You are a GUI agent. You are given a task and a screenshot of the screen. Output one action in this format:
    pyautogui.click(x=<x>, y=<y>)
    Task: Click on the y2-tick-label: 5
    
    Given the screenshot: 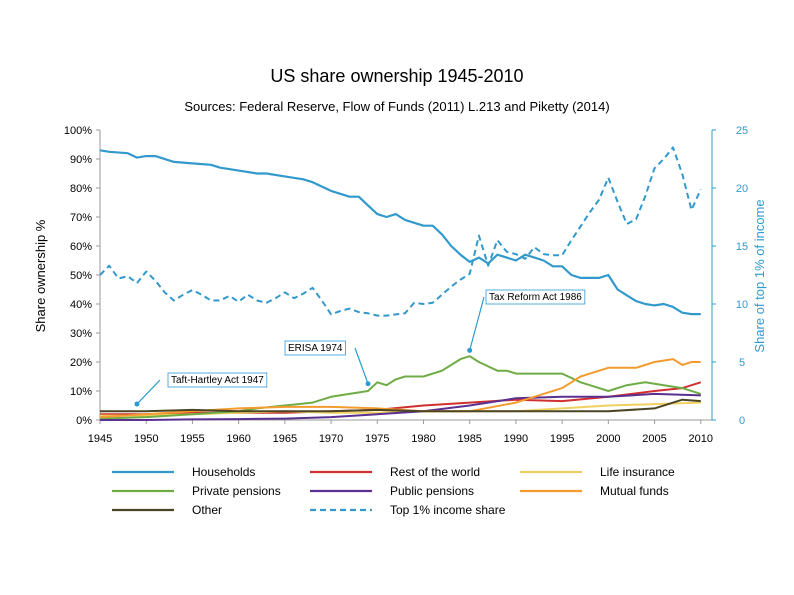 What is the action you would take?
    pyautogui.click(x=742, y=363)
    